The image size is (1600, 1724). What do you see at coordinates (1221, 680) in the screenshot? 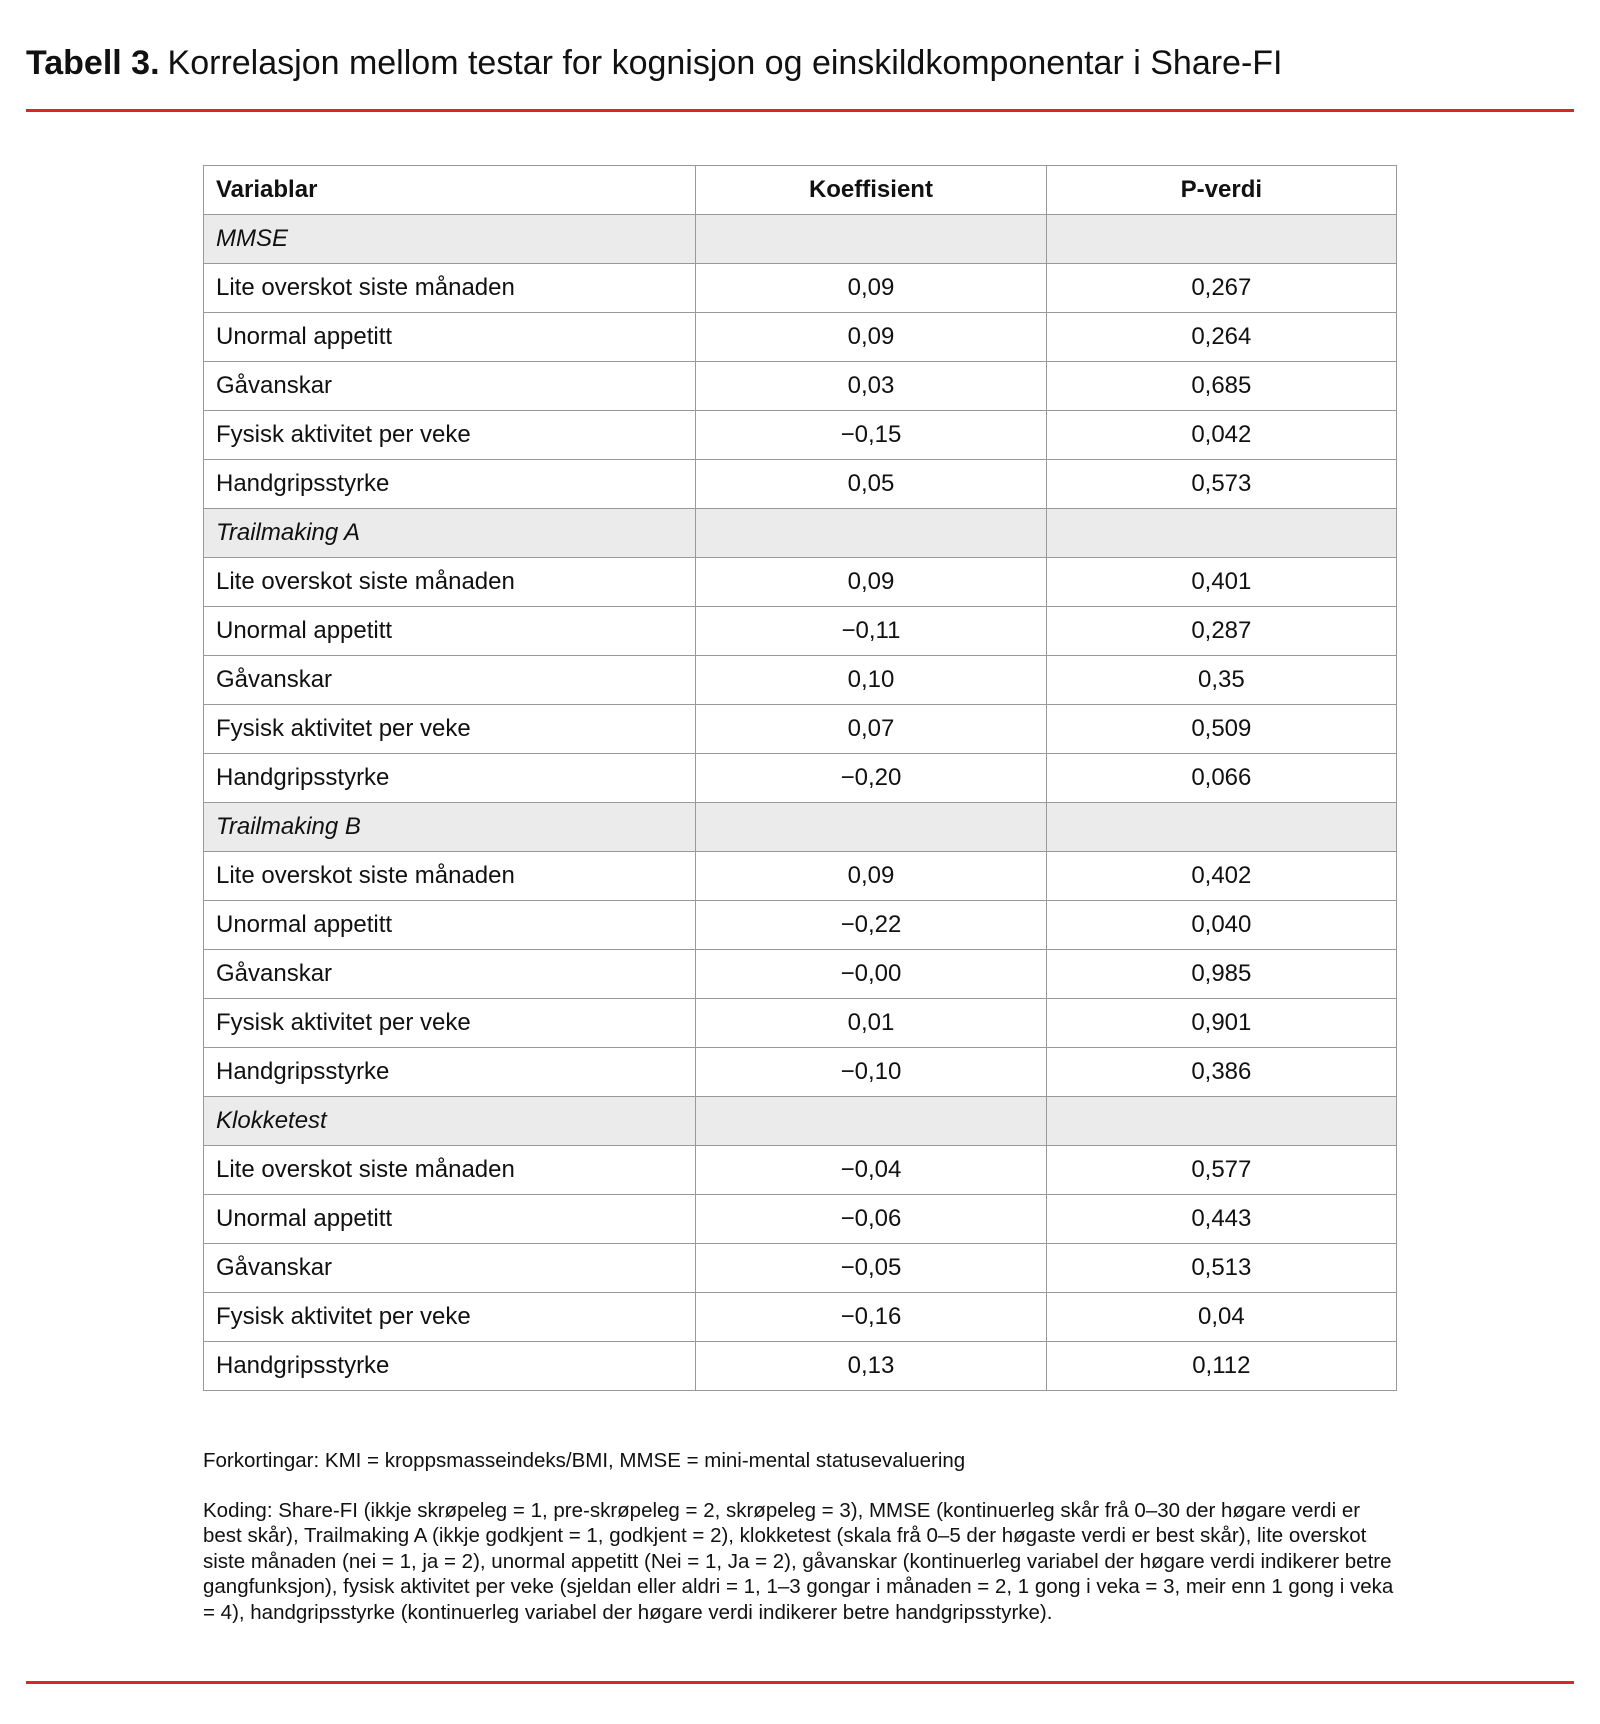
I see `cell: 0,35` at bounding box center [1221, 680].